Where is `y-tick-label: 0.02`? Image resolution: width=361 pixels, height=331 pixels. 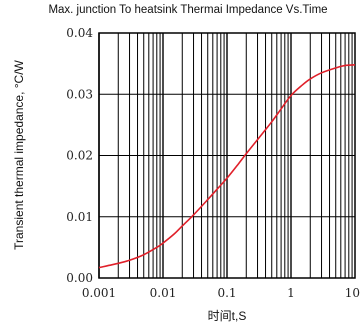
y-tick-label: 0.02 is located at coordinates (79, 156).